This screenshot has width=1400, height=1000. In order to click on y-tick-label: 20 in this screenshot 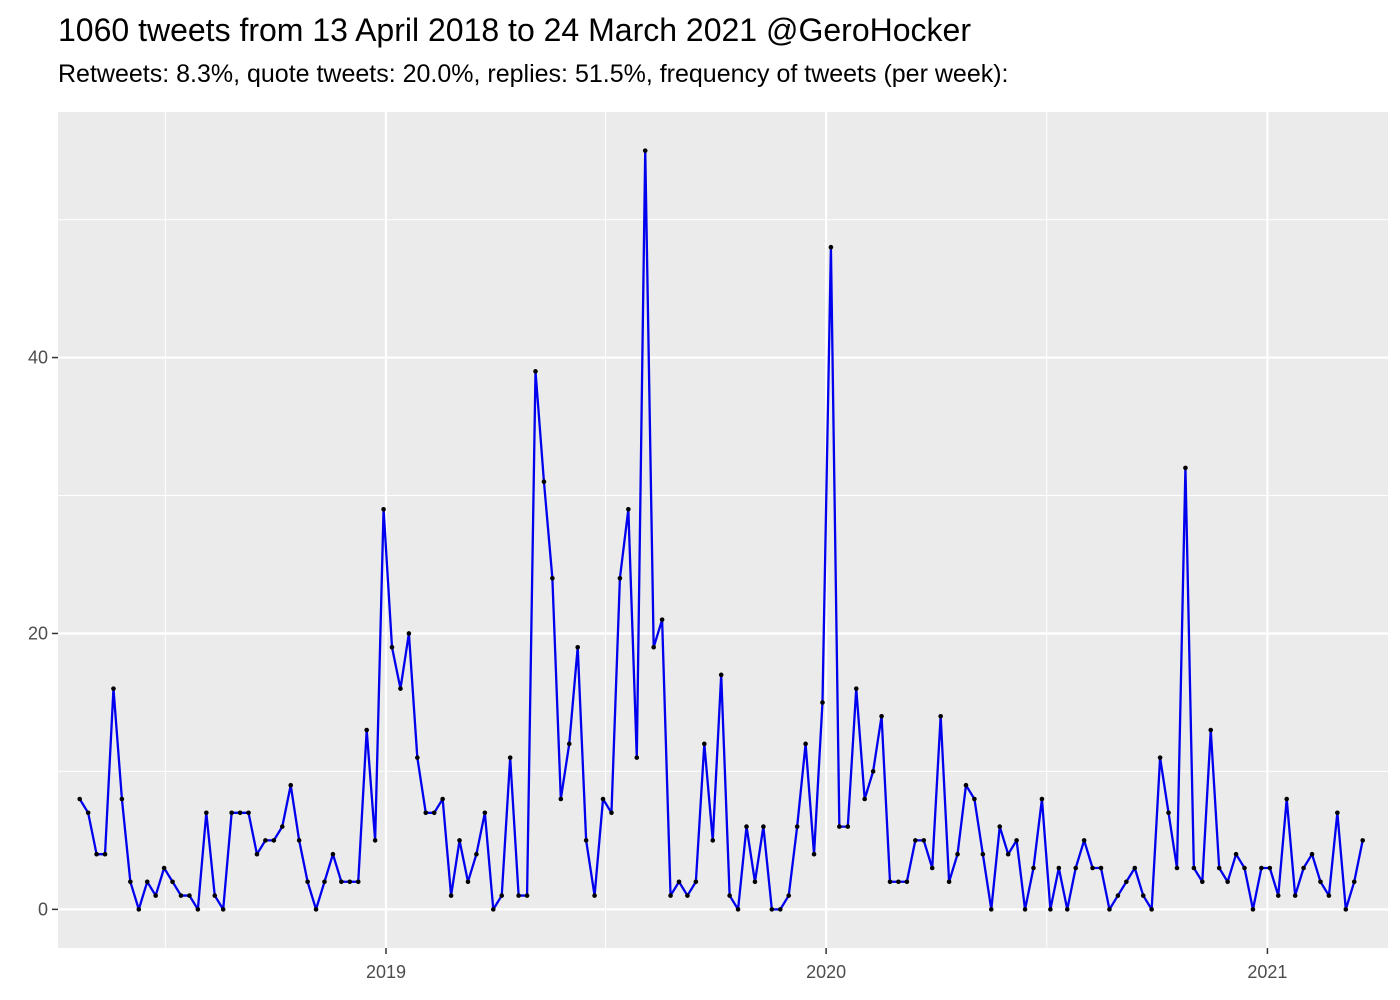, I will do `click(38, 633)`.